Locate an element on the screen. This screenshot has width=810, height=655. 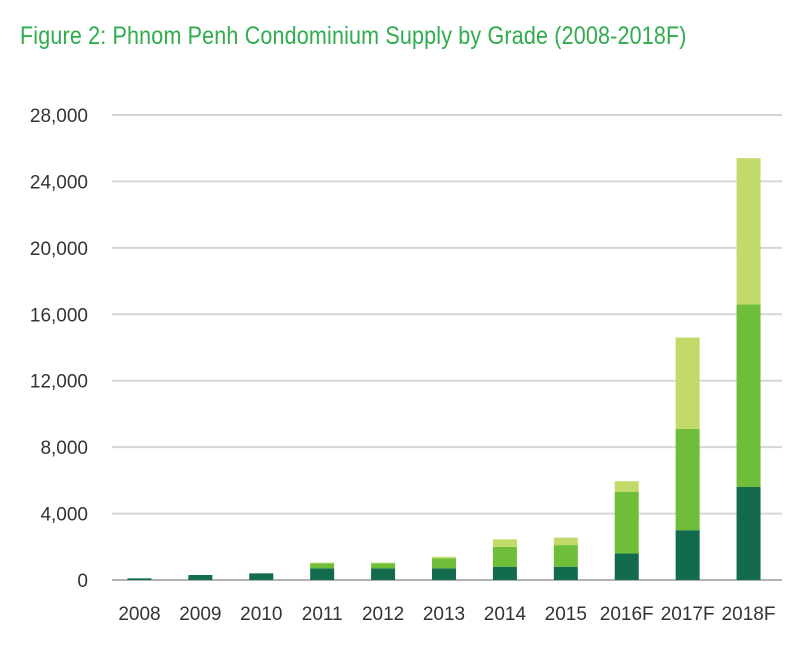
x-tick-label: 2012 is located at coordinates (383, 614).